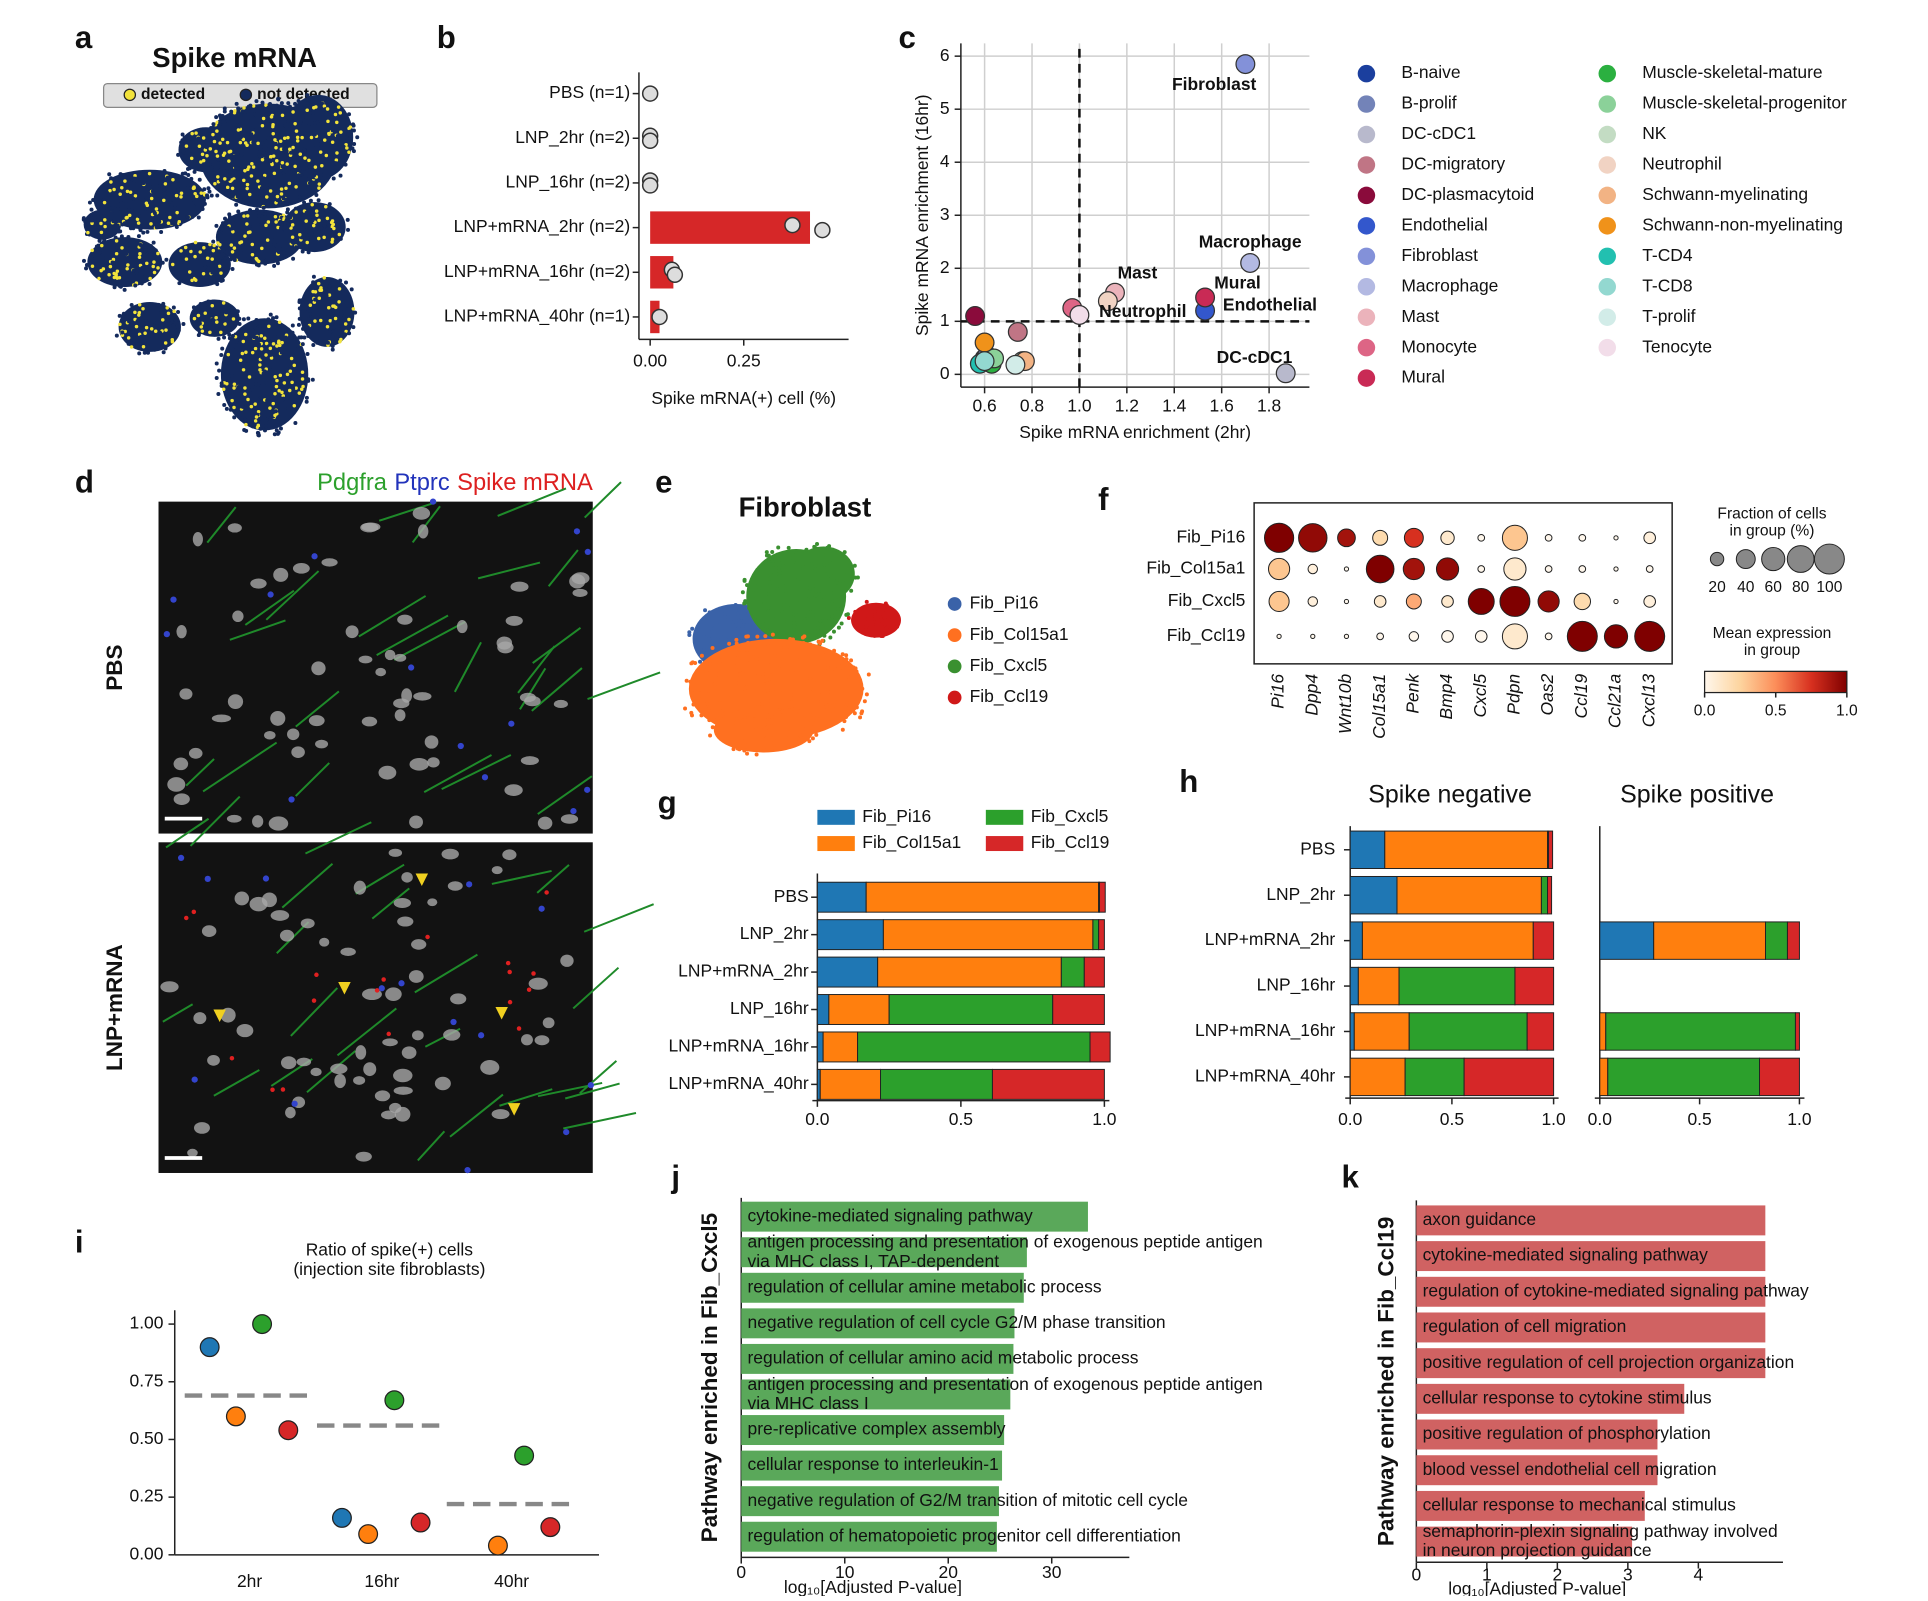 Image resolution: width=1928 pixels, height=1601 pixels. What do you see at coordinates (1107, 301) in the screenshot?
I see `data-point` at bounding box center [1107, 301].